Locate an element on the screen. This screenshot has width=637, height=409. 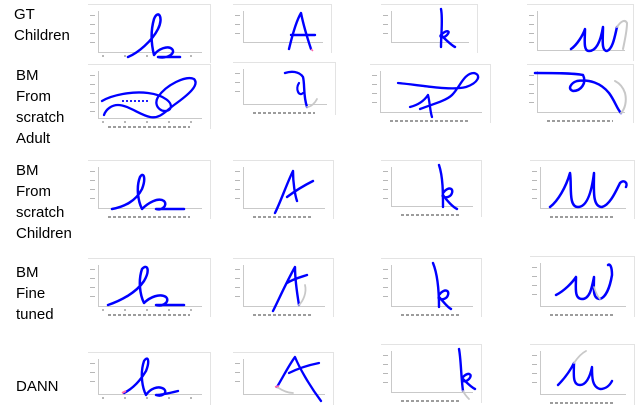
row-label-line: DANN is located at coordinates (37, 386).